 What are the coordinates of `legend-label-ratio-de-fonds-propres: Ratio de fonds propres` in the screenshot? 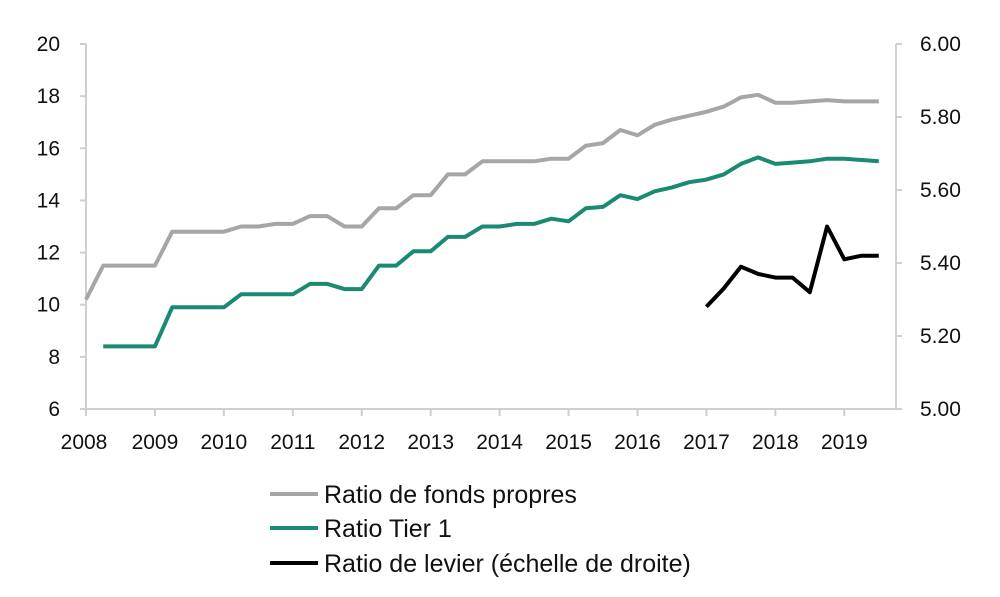 It's located at (450, 495).